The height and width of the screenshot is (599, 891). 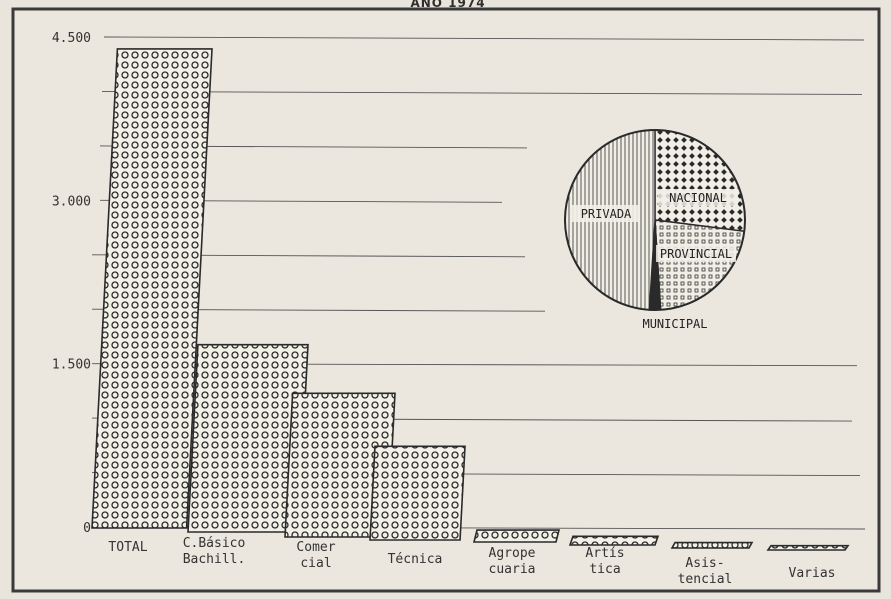 I want to click on pie-label: PRIVADA, so click(x=606, y=214).